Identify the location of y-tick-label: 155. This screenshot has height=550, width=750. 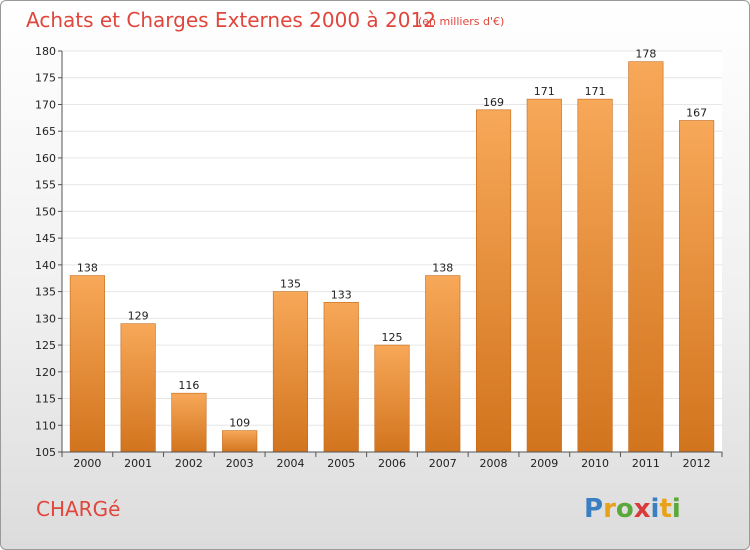
(45, 185).